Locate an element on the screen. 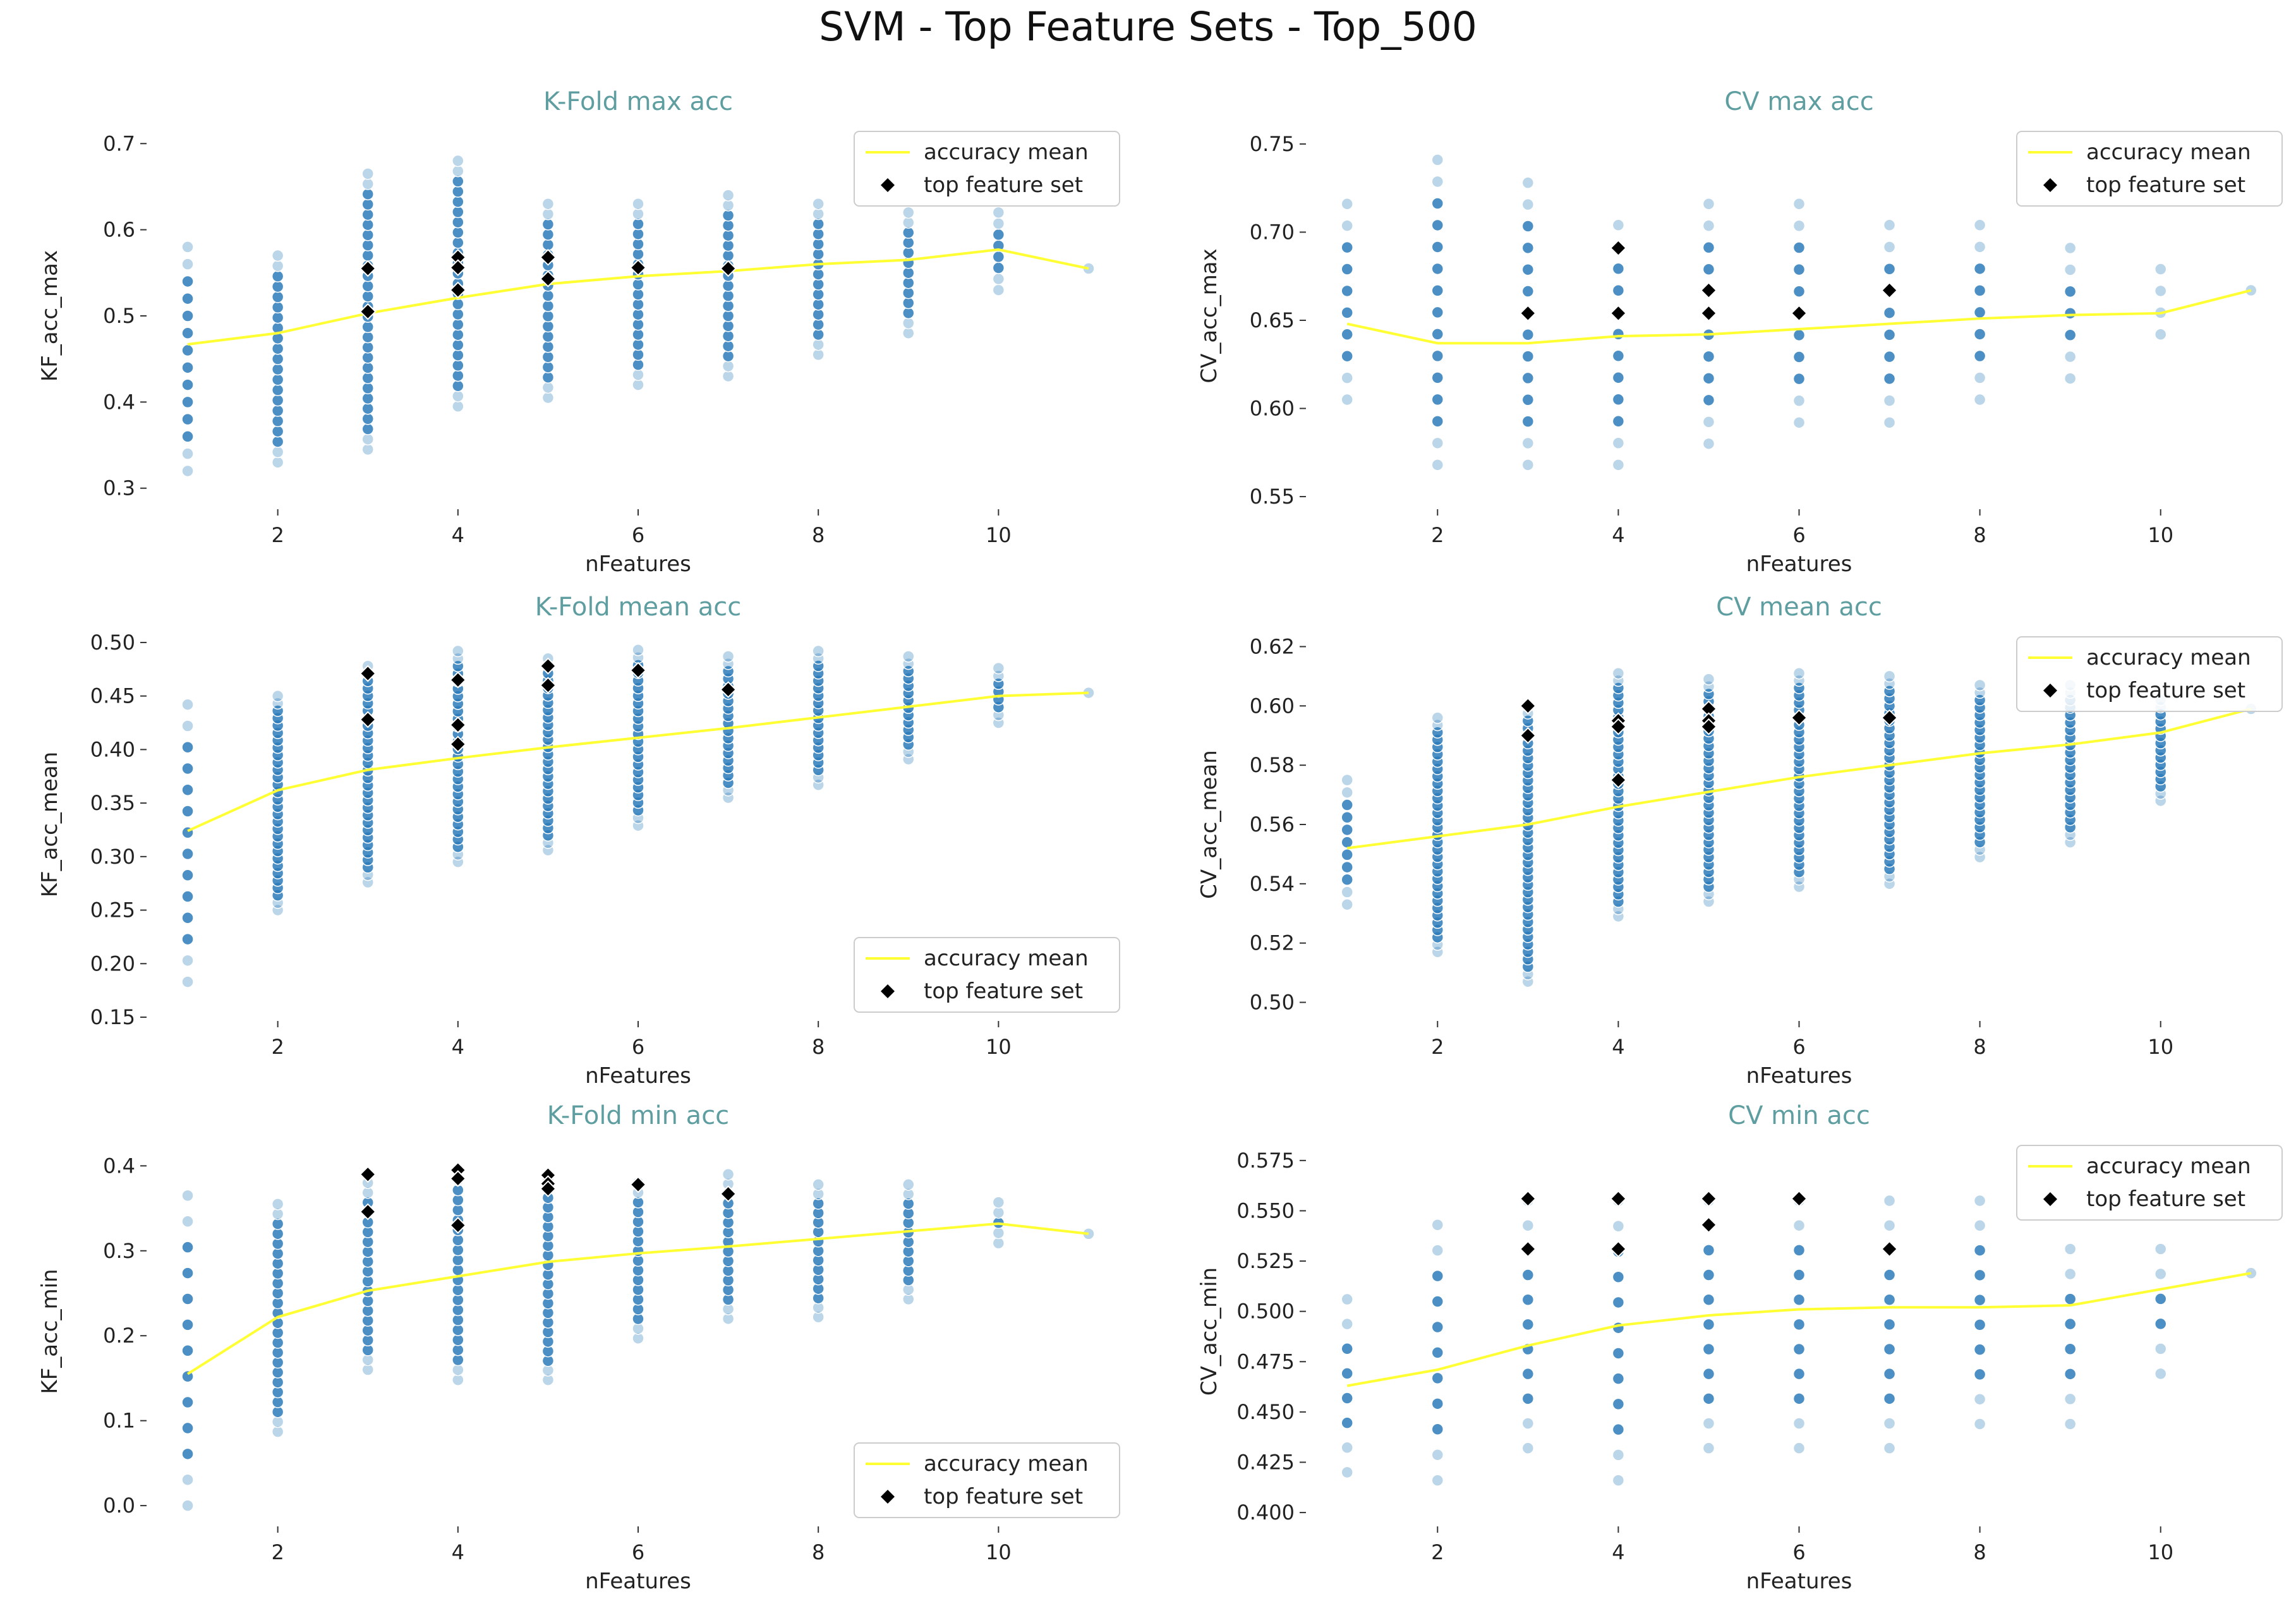 The width and height of the screenshot is (2296, 1606). y-tick-label: 0.65 is located at coordinates (1272, 320).